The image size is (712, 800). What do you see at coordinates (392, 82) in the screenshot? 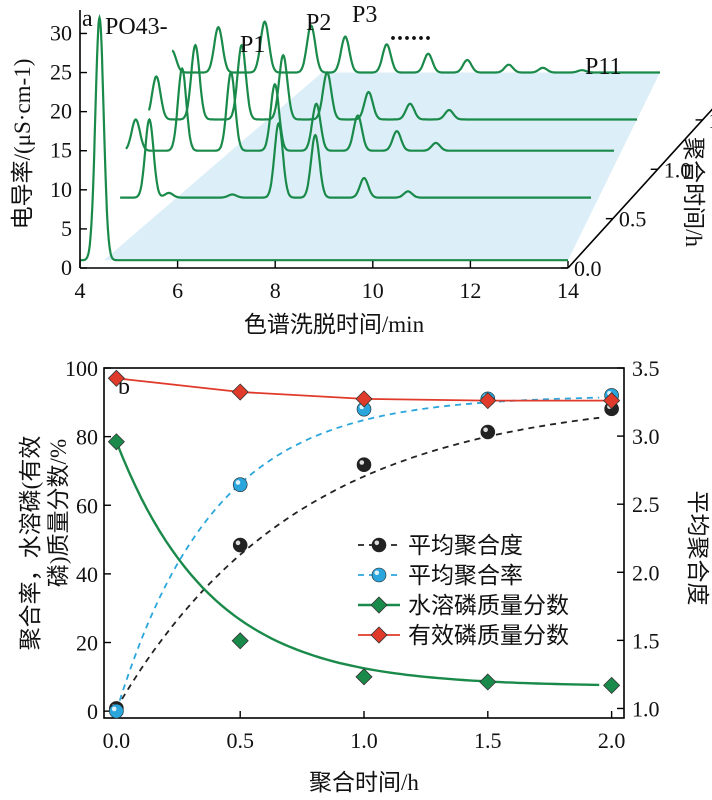
I see `trace-z-1.5` at bounding box center [392, 82].